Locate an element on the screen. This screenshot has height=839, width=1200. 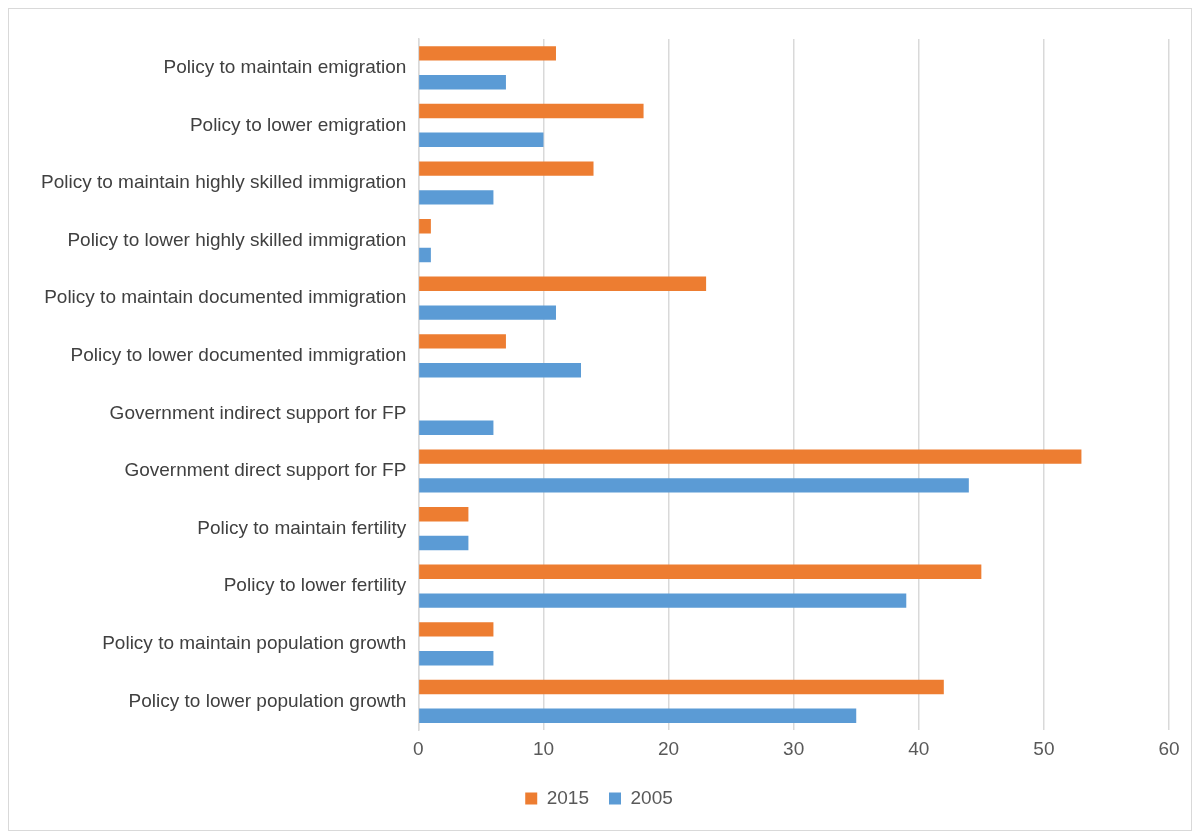
x-tick-label: 60 is located at coordinates (1169, 748).